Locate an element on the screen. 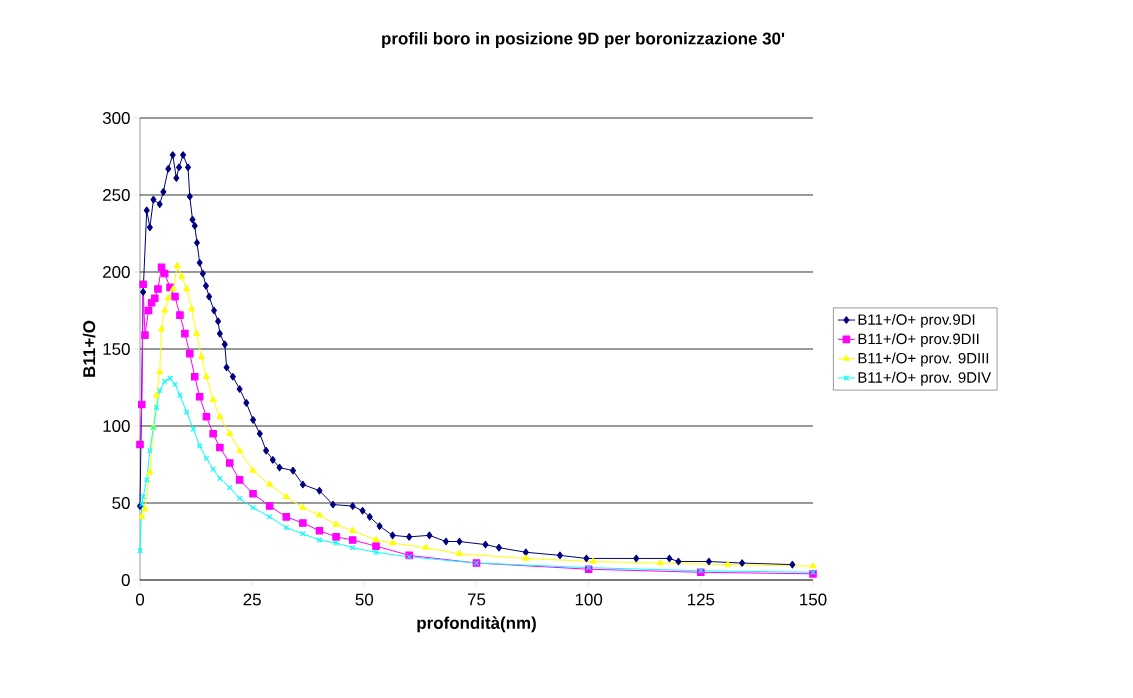  legend-label: B11+/O+ prov.9DI is located at coordinates (916, 320).